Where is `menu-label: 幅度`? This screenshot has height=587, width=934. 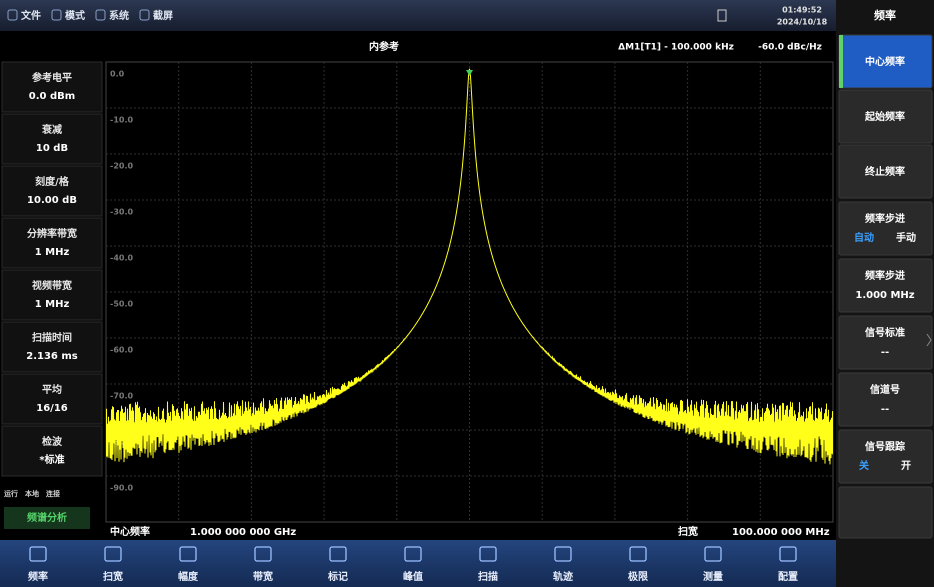
menu-label: 幅度 is located at coordinates (188, 576).